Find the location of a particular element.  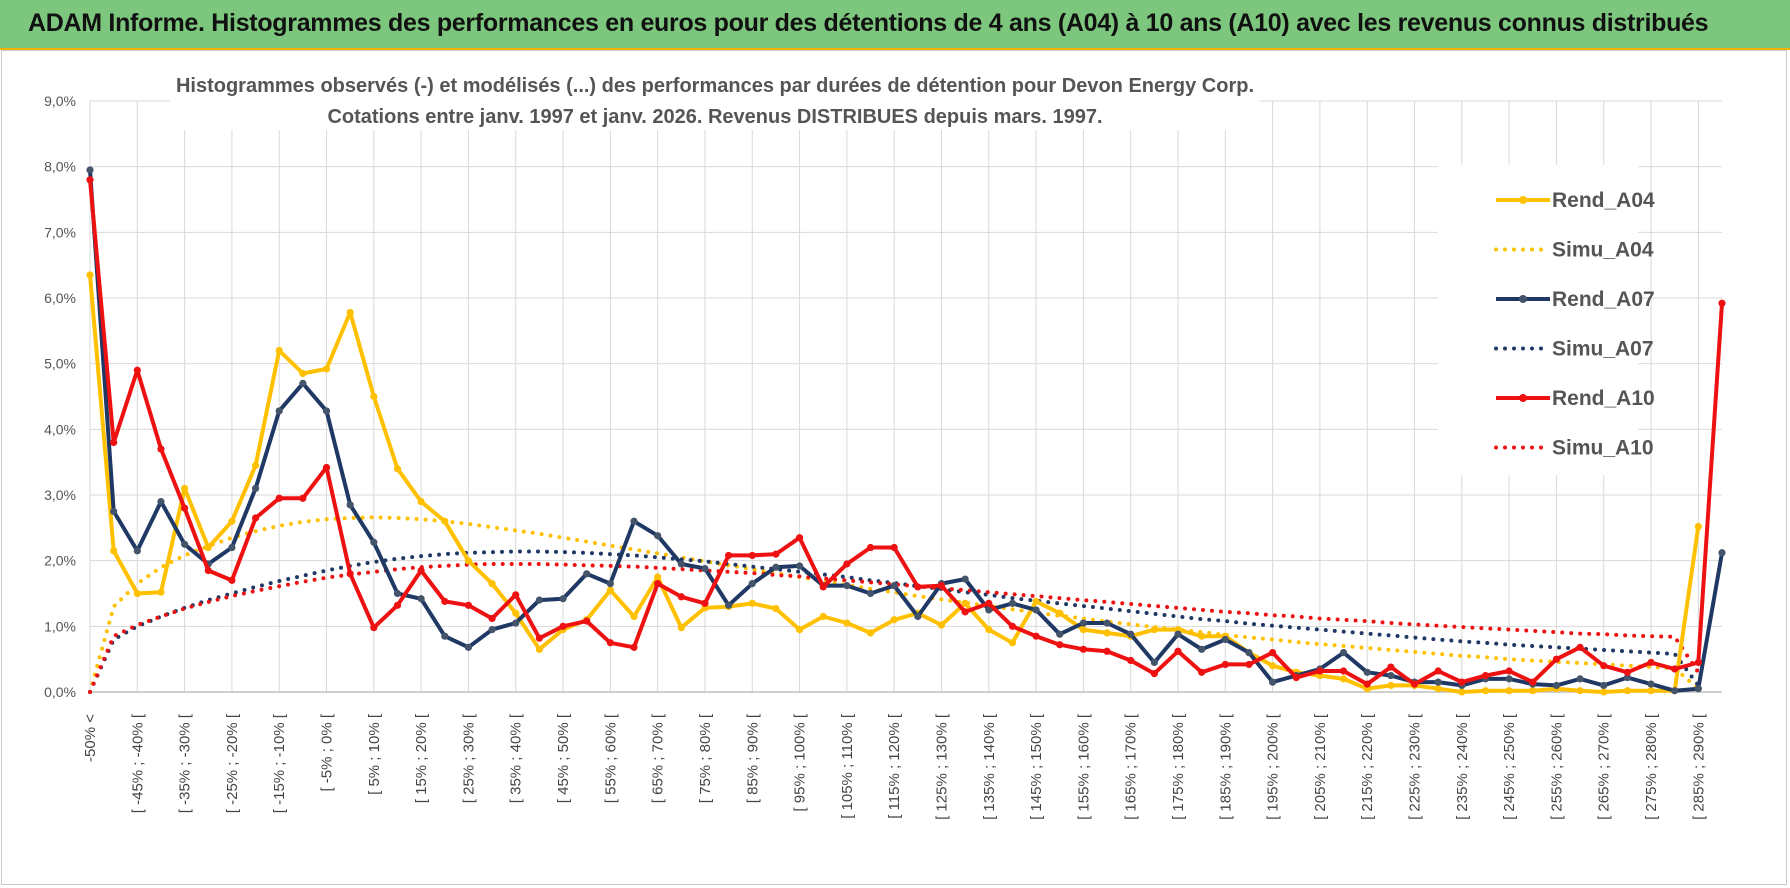

x-tick-label: [ 115% ; 120% [ is located at coordinates (894, 766).